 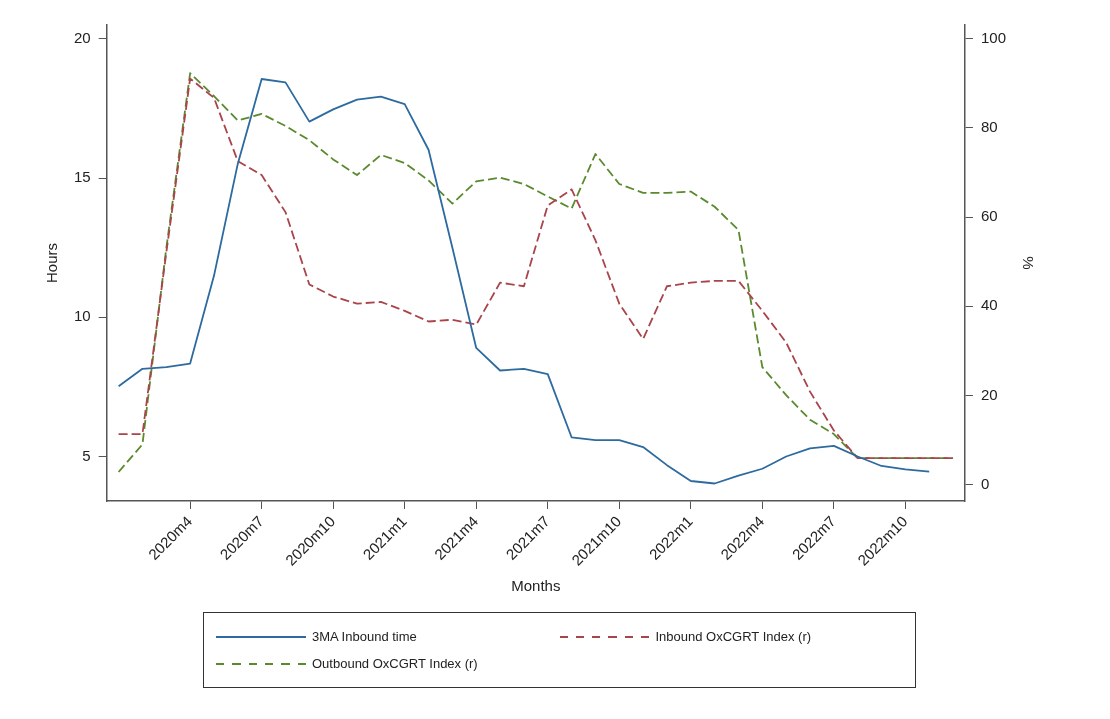 I want to click on y2-axis-title: %, so click(x=1028, y=263).